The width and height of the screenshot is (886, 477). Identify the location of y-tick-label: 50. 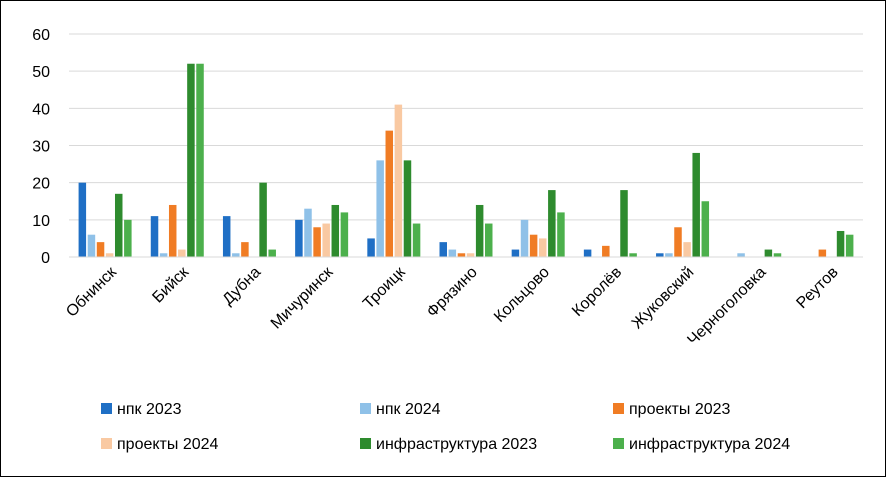
(41, 72).